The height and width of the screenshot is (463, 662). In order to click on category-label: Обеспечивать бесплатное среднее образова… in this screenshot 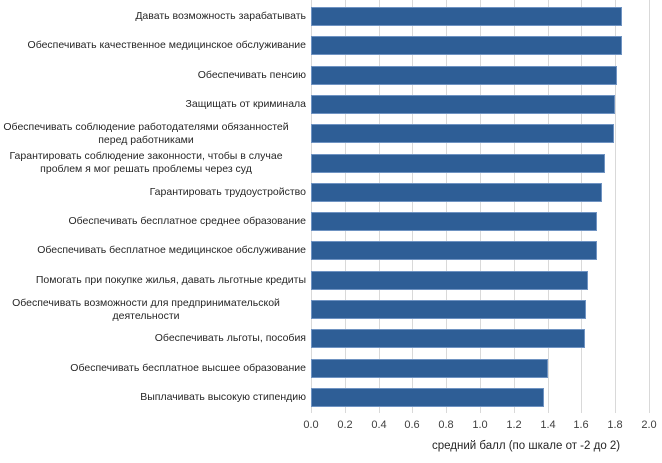, I will do `click(187, 221)`.